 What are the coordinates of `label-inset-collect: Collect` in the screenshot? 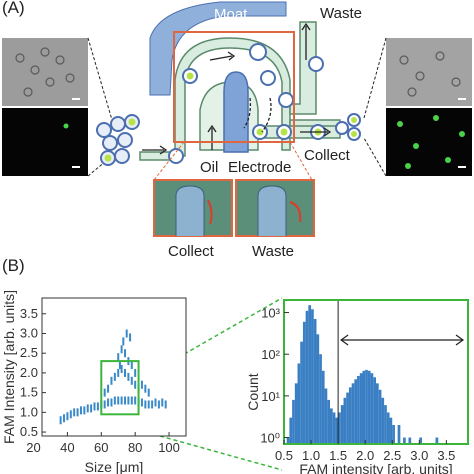 It's located at (191, 251).